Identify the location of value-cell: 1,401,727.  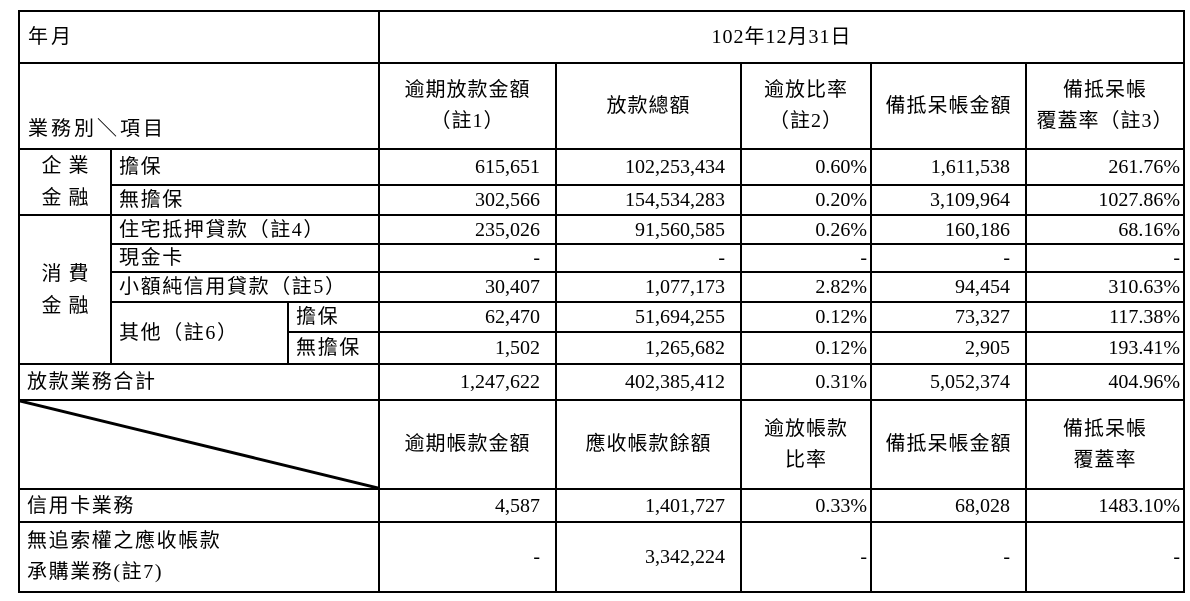
(649, 505).